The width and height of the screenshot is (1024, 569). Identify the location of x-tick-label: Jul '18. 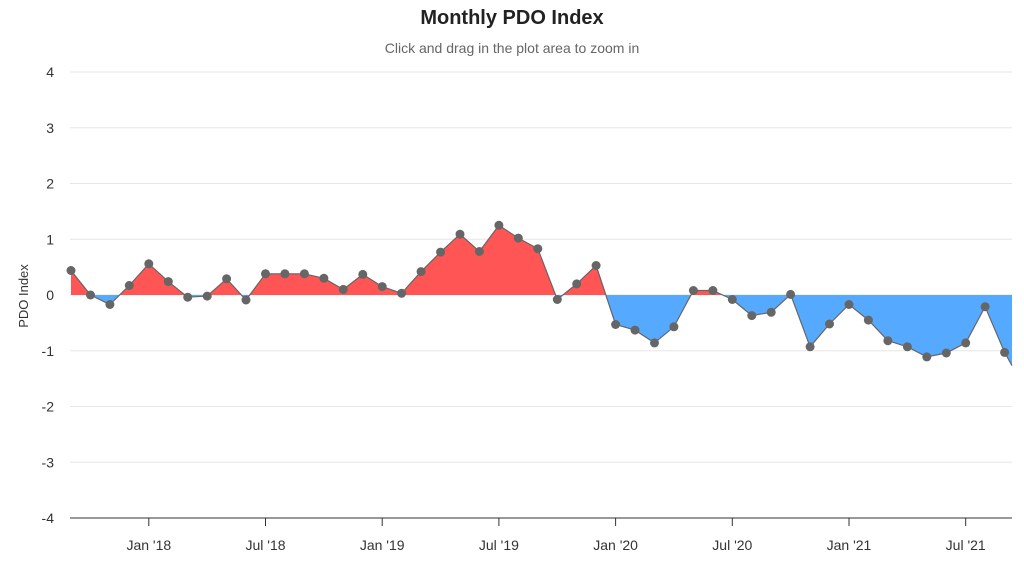
(265, 545).